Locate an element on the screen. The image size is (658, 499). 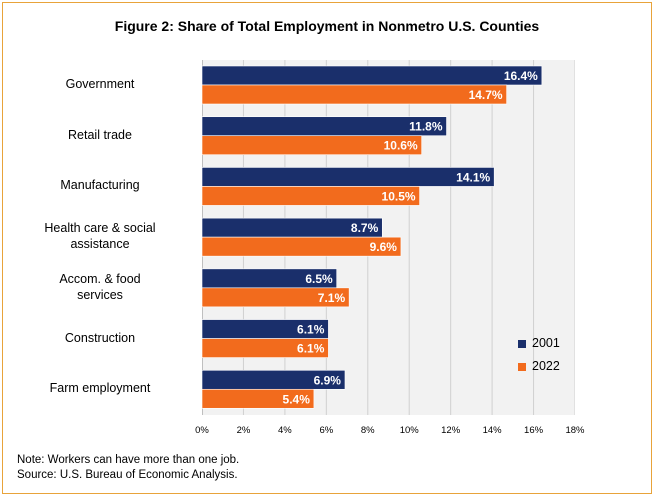
data-label-2001-0: 16.4% is located at coordinates (521, 76).